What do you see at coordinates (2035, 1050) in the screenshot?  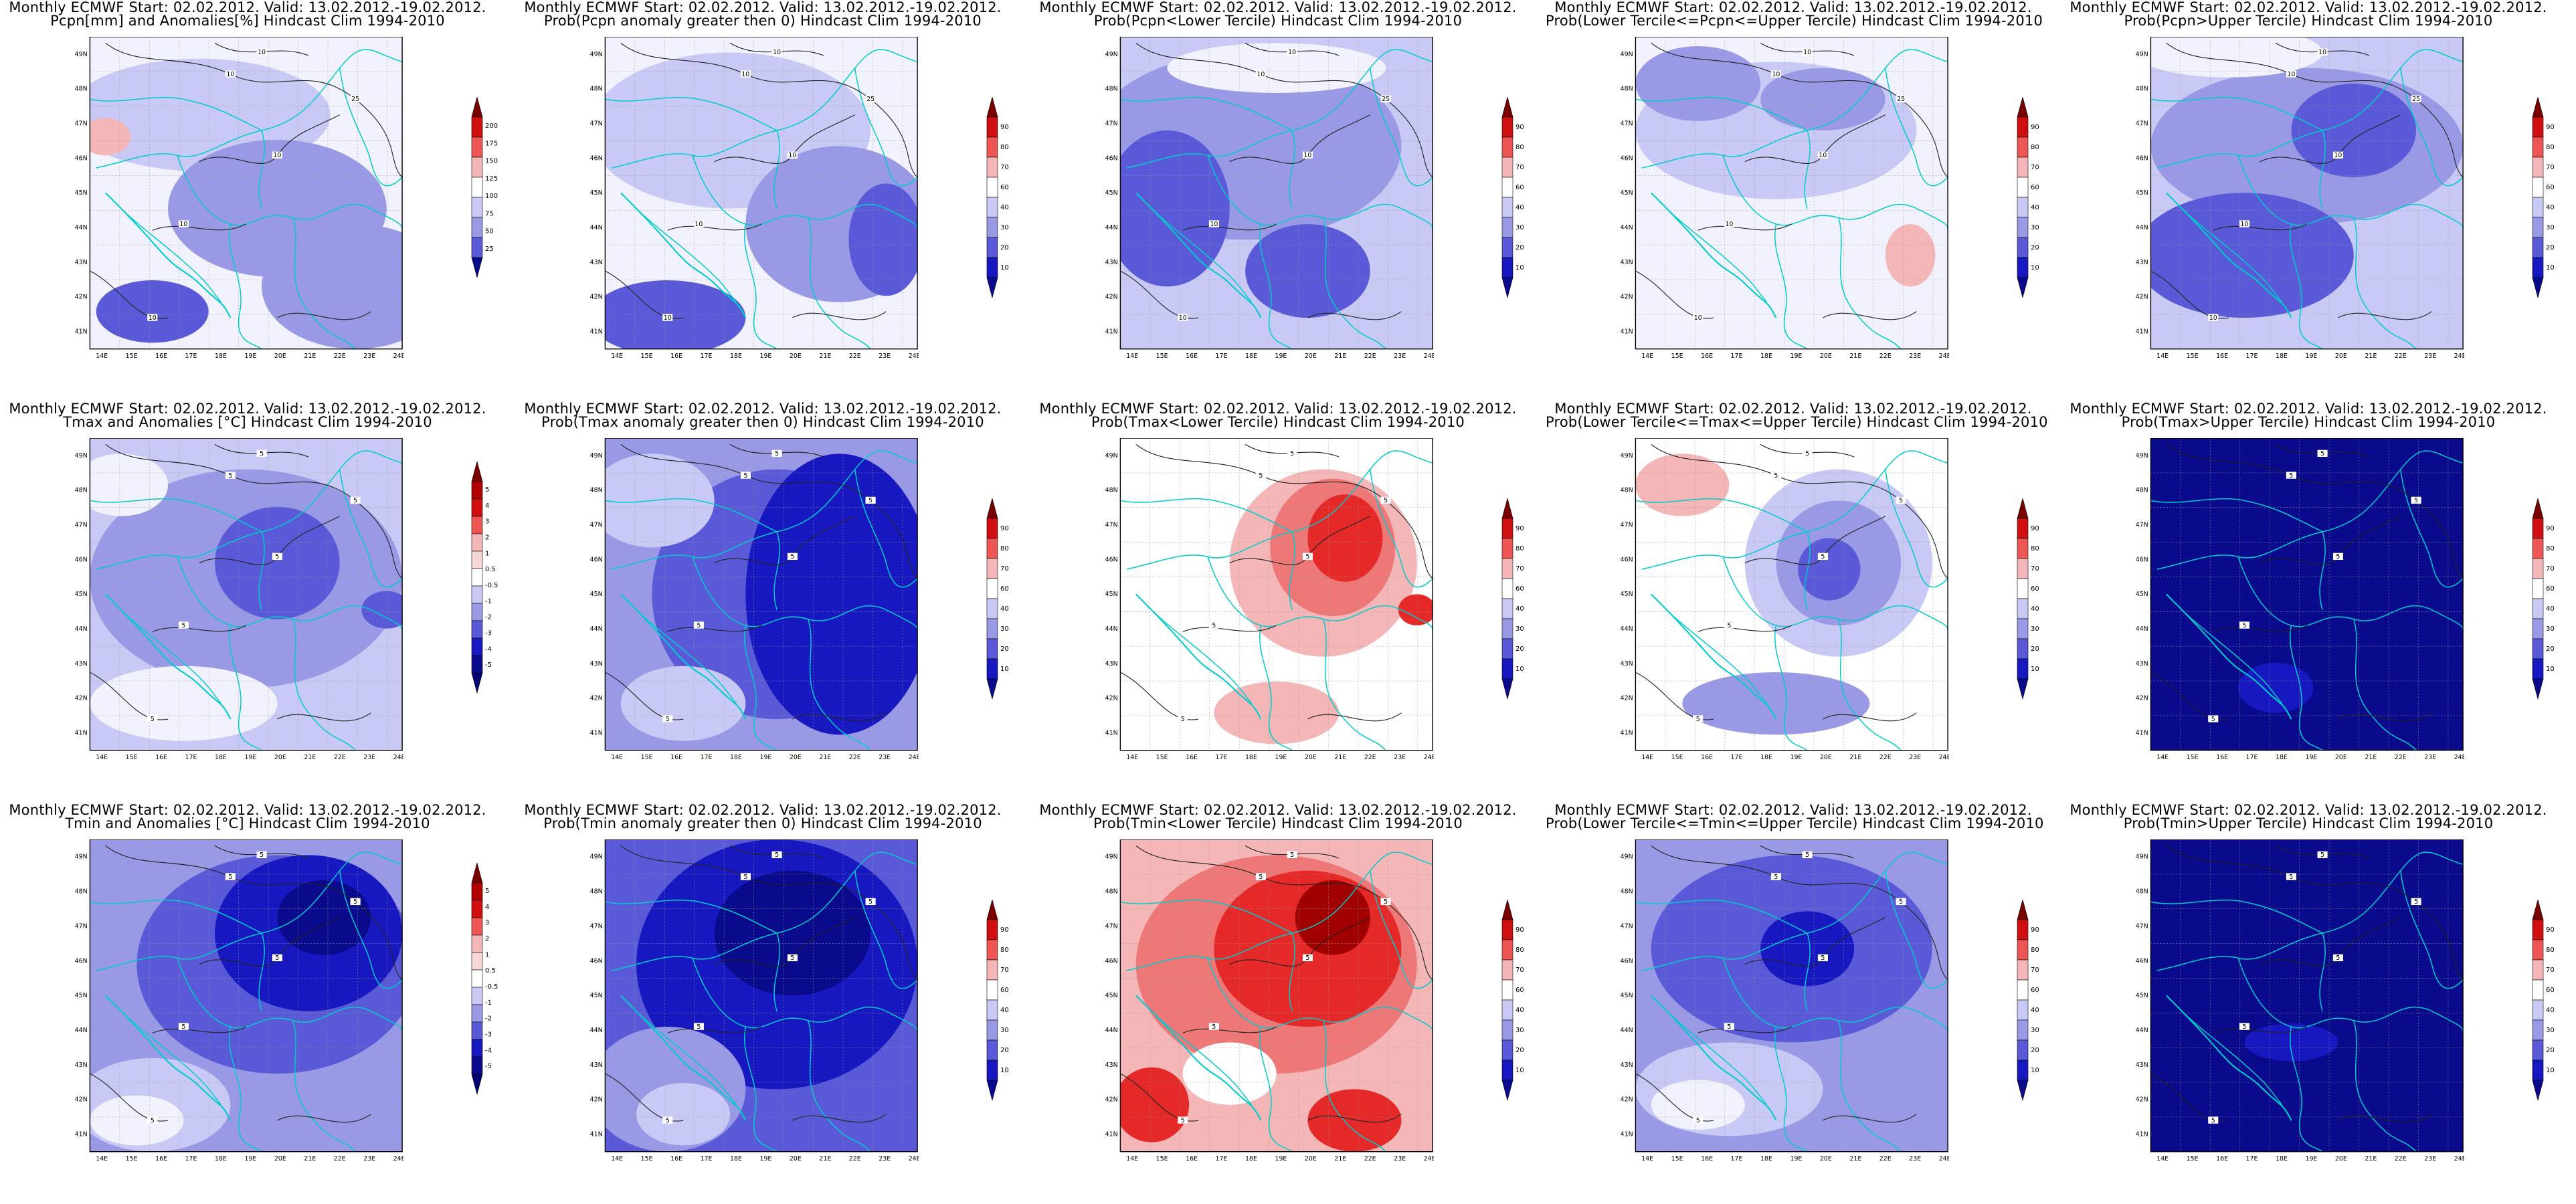 I see `colorbar-tick-label: 20` at bounding box center [2035, 1050].